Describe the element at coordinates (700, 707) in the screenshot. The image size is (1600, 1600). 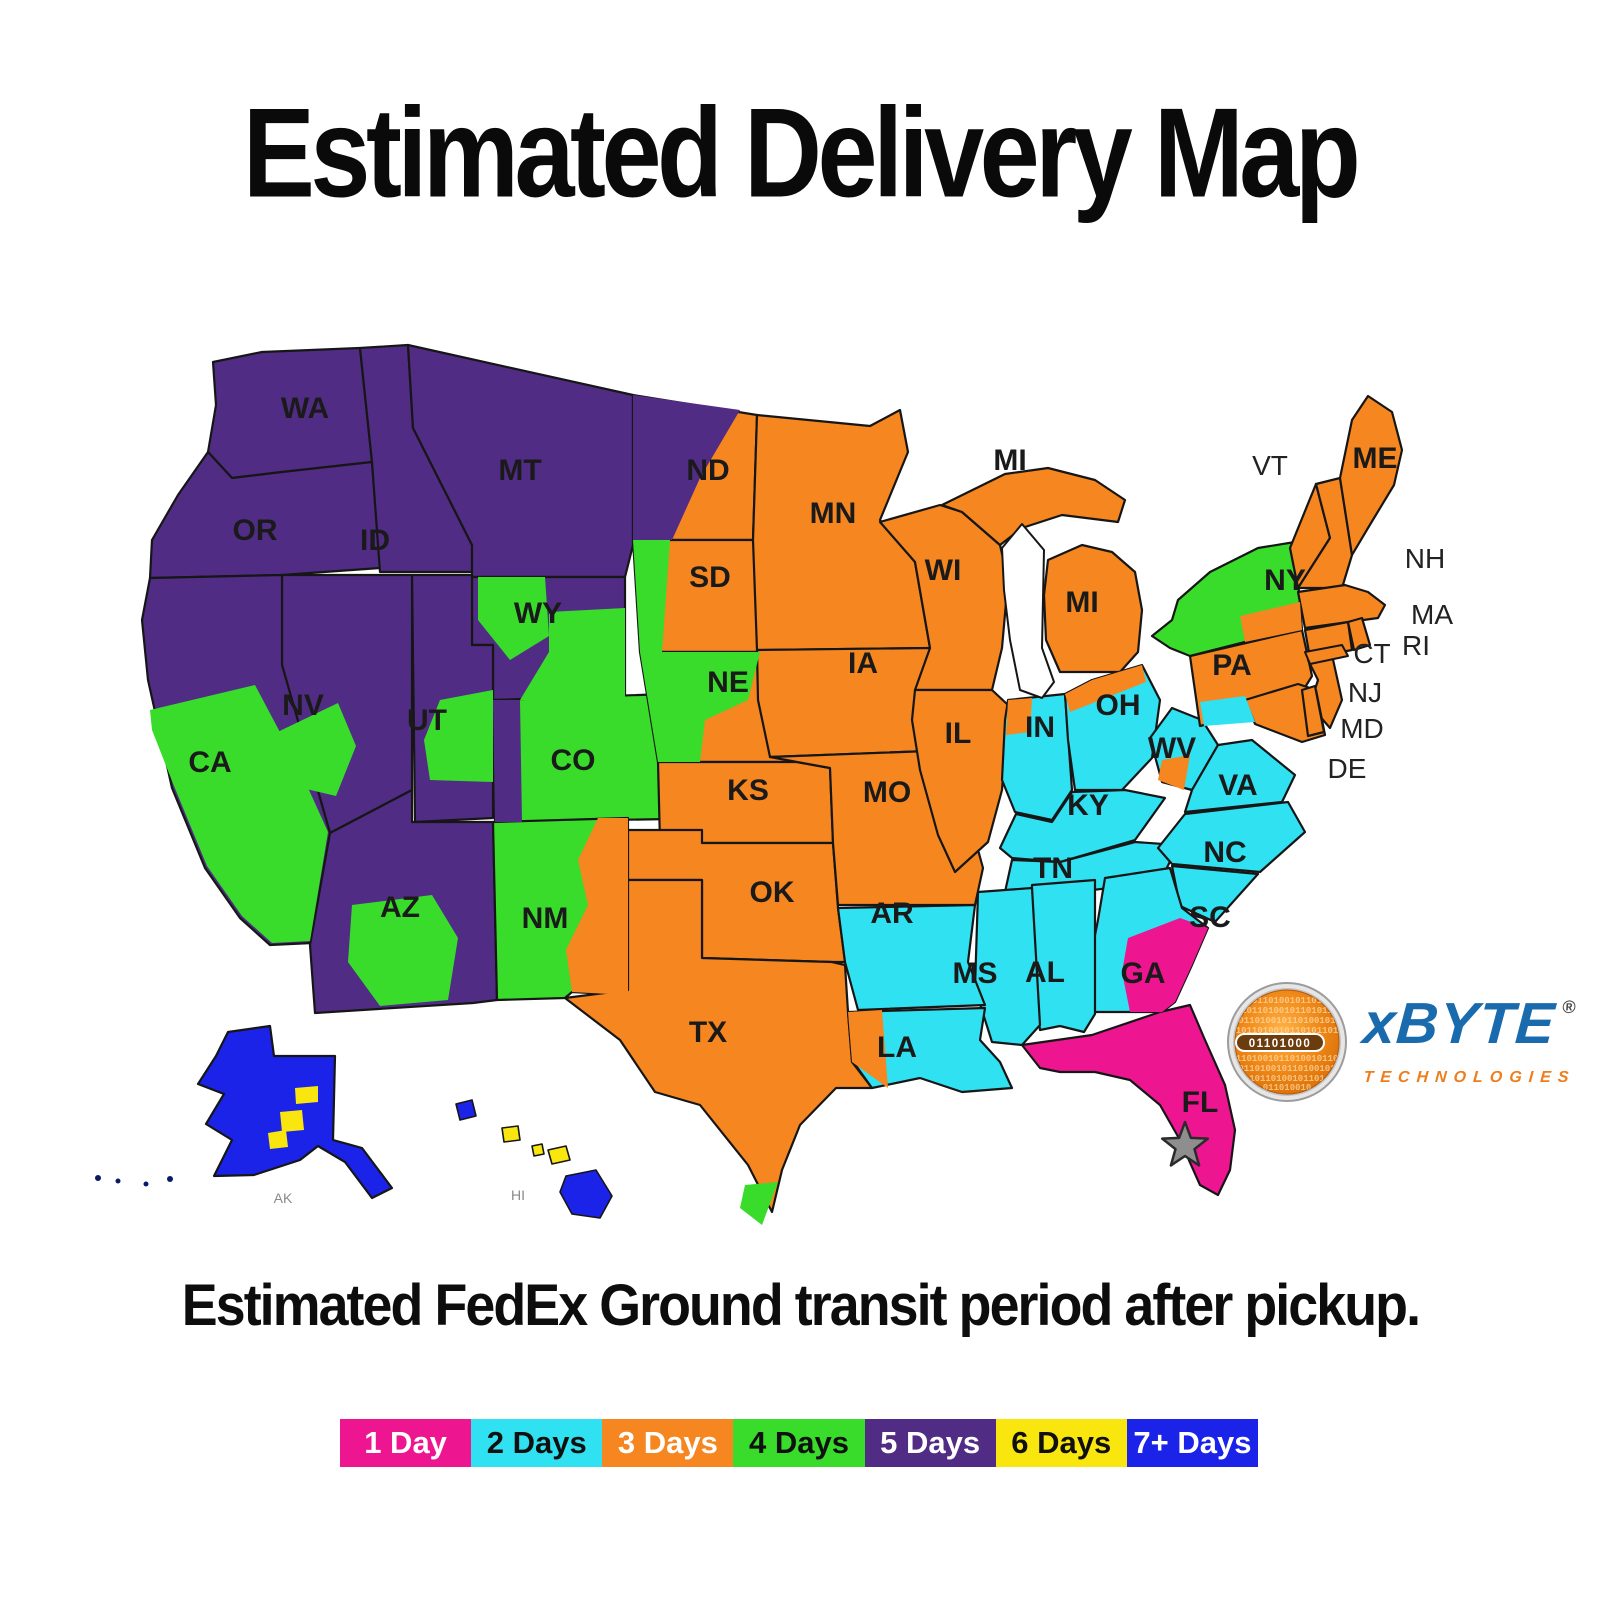
I see `zone-patch-NE-west` at that location.